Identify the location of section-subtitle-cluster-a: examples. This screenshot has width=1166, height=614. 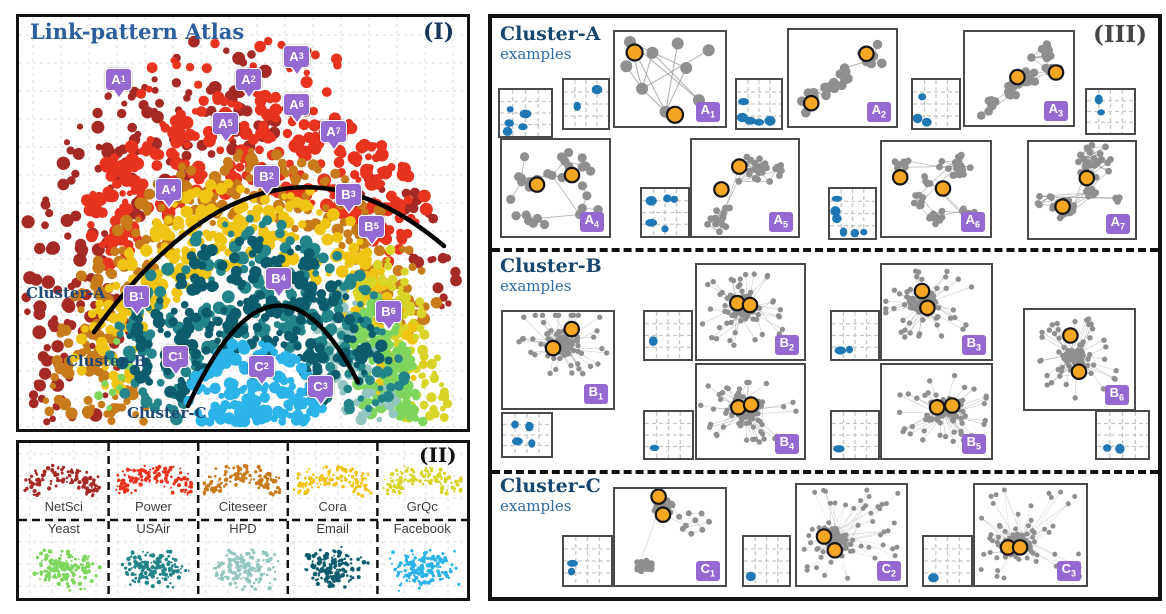
(536, 54).